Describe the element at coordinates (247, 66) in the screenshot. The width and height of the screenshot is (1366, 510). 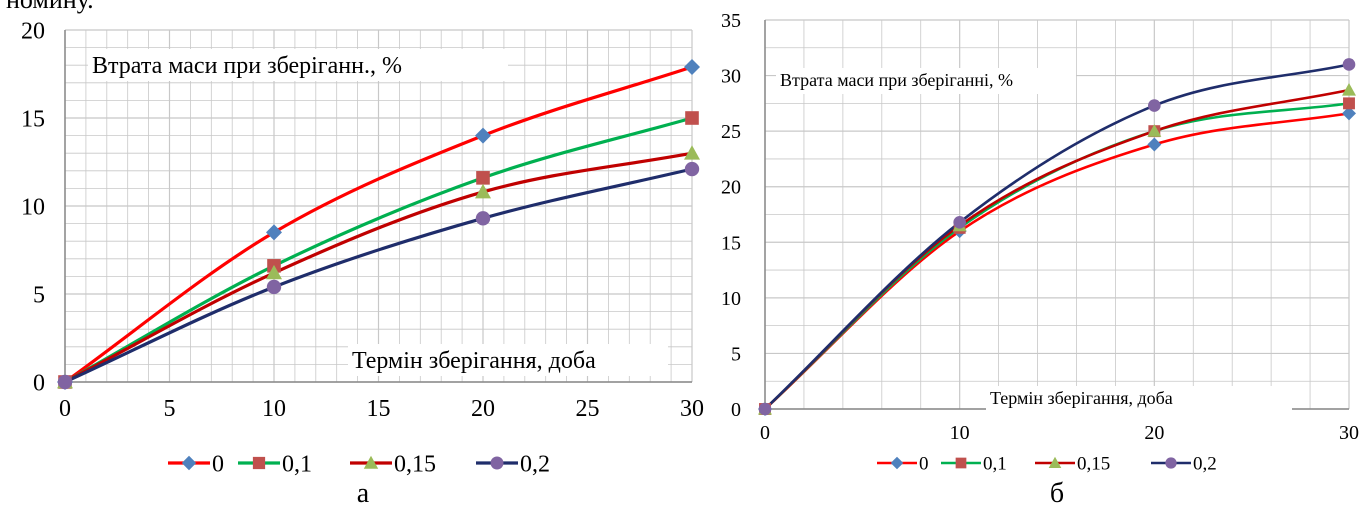
I see `annotation-y-label: Втрата маси при зберіганн., %` at that location.